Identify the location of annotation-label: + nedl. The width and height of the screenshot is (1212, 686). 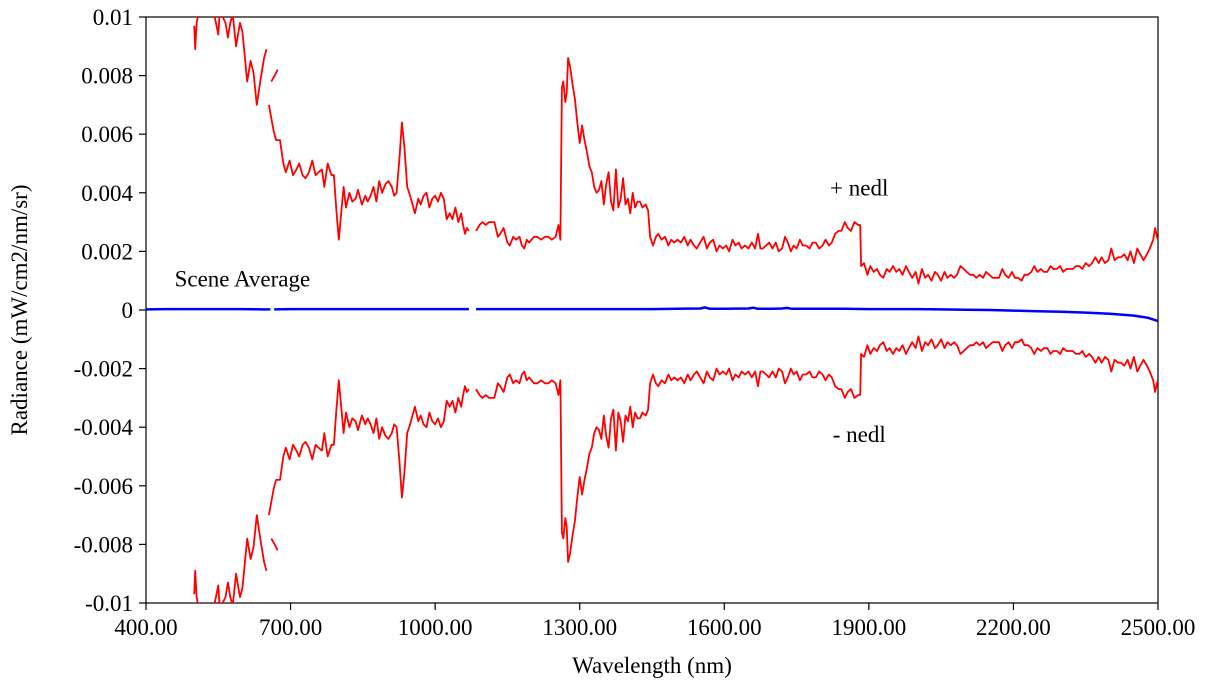
(859, 188).